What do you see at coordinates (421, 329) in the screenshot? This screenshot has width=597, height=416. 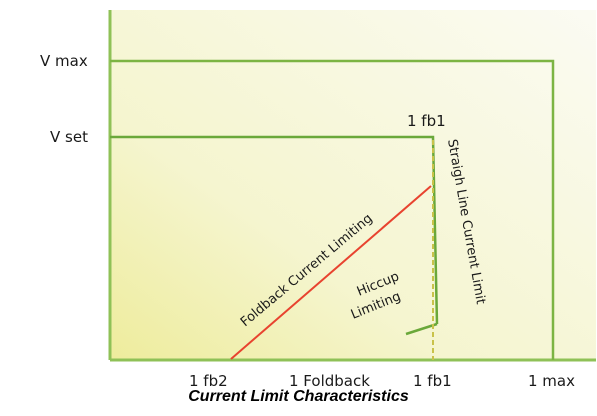 I see `hiccup-limiting-line` at bounding box center [421, 329].